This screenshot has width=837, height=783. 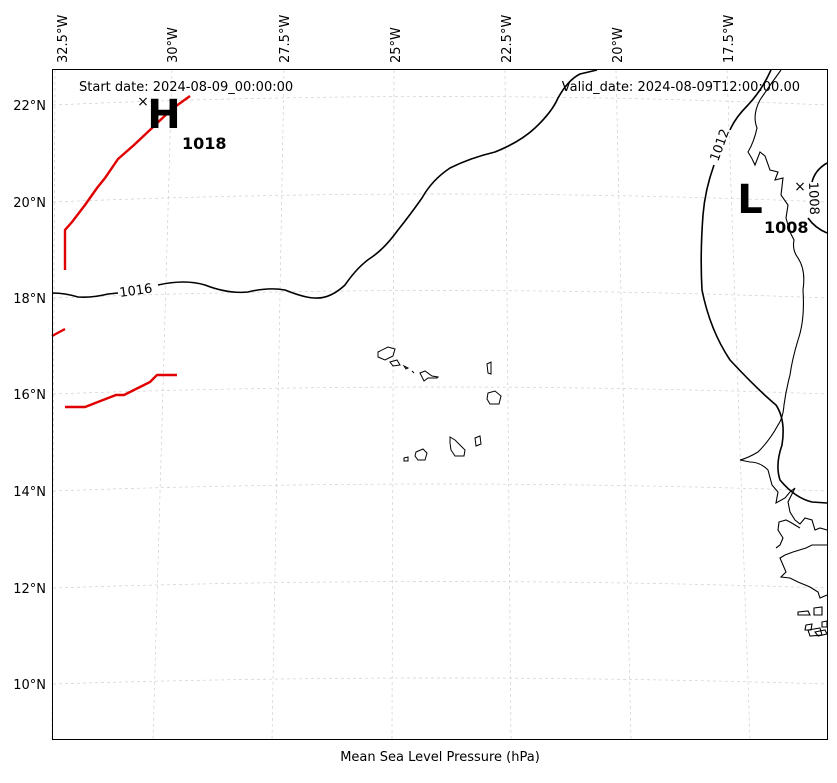 What do you see at coordinates (406, 367) in the screenshot?
I see `island-santa-luzia` at bounding box center [406, 367].